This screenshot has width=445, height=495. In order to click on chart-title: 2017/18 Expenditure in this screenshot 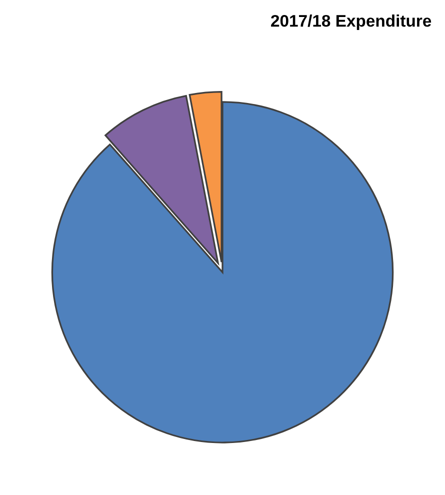, I will do `click(351, 22)`.